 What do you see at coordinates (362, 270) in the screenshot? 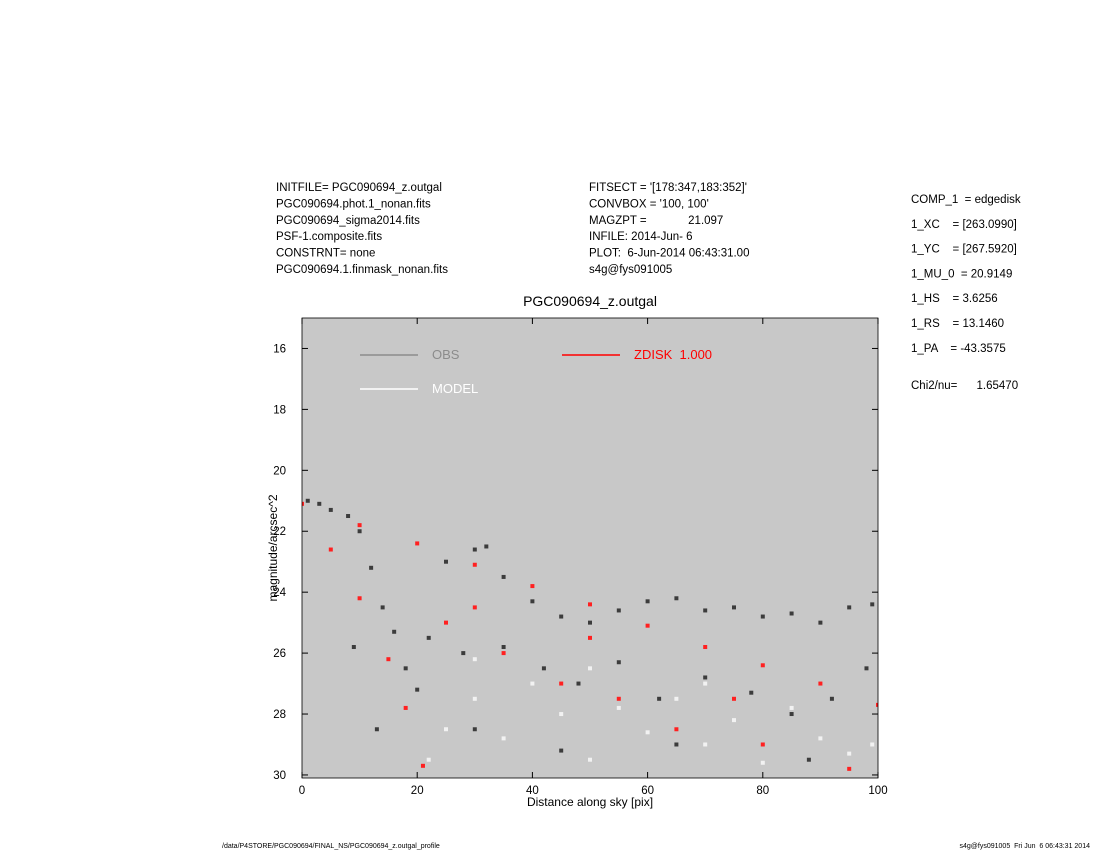
I see `header-line: PGC090694.1.finmask_nonan.fits` at bounding box center [362, 270].